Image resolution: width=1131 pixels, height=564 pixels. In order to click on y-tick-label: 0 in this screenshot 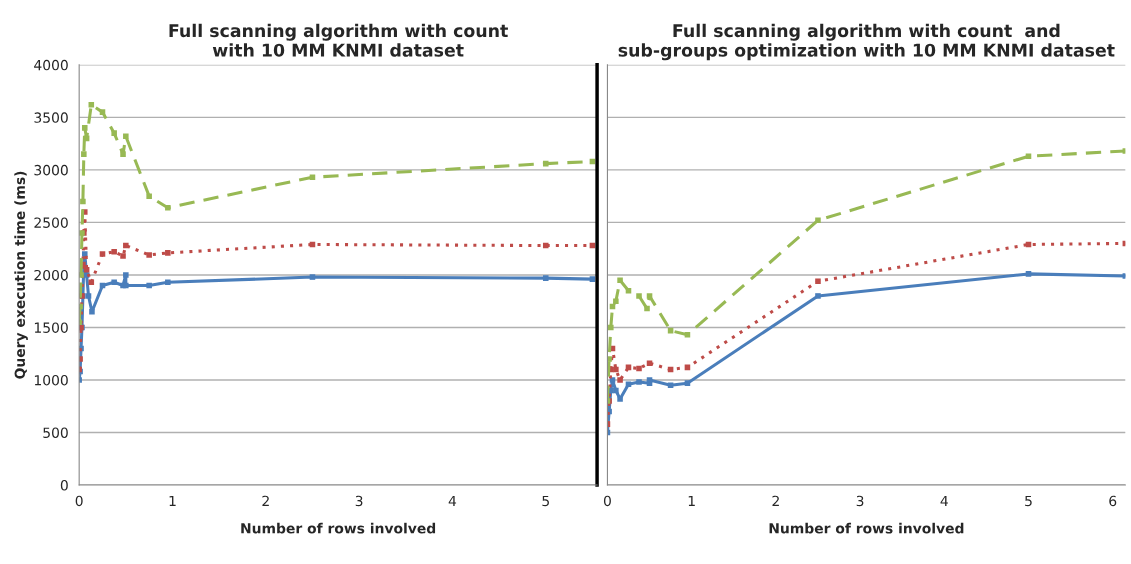, I will do `click(64, 485)`.